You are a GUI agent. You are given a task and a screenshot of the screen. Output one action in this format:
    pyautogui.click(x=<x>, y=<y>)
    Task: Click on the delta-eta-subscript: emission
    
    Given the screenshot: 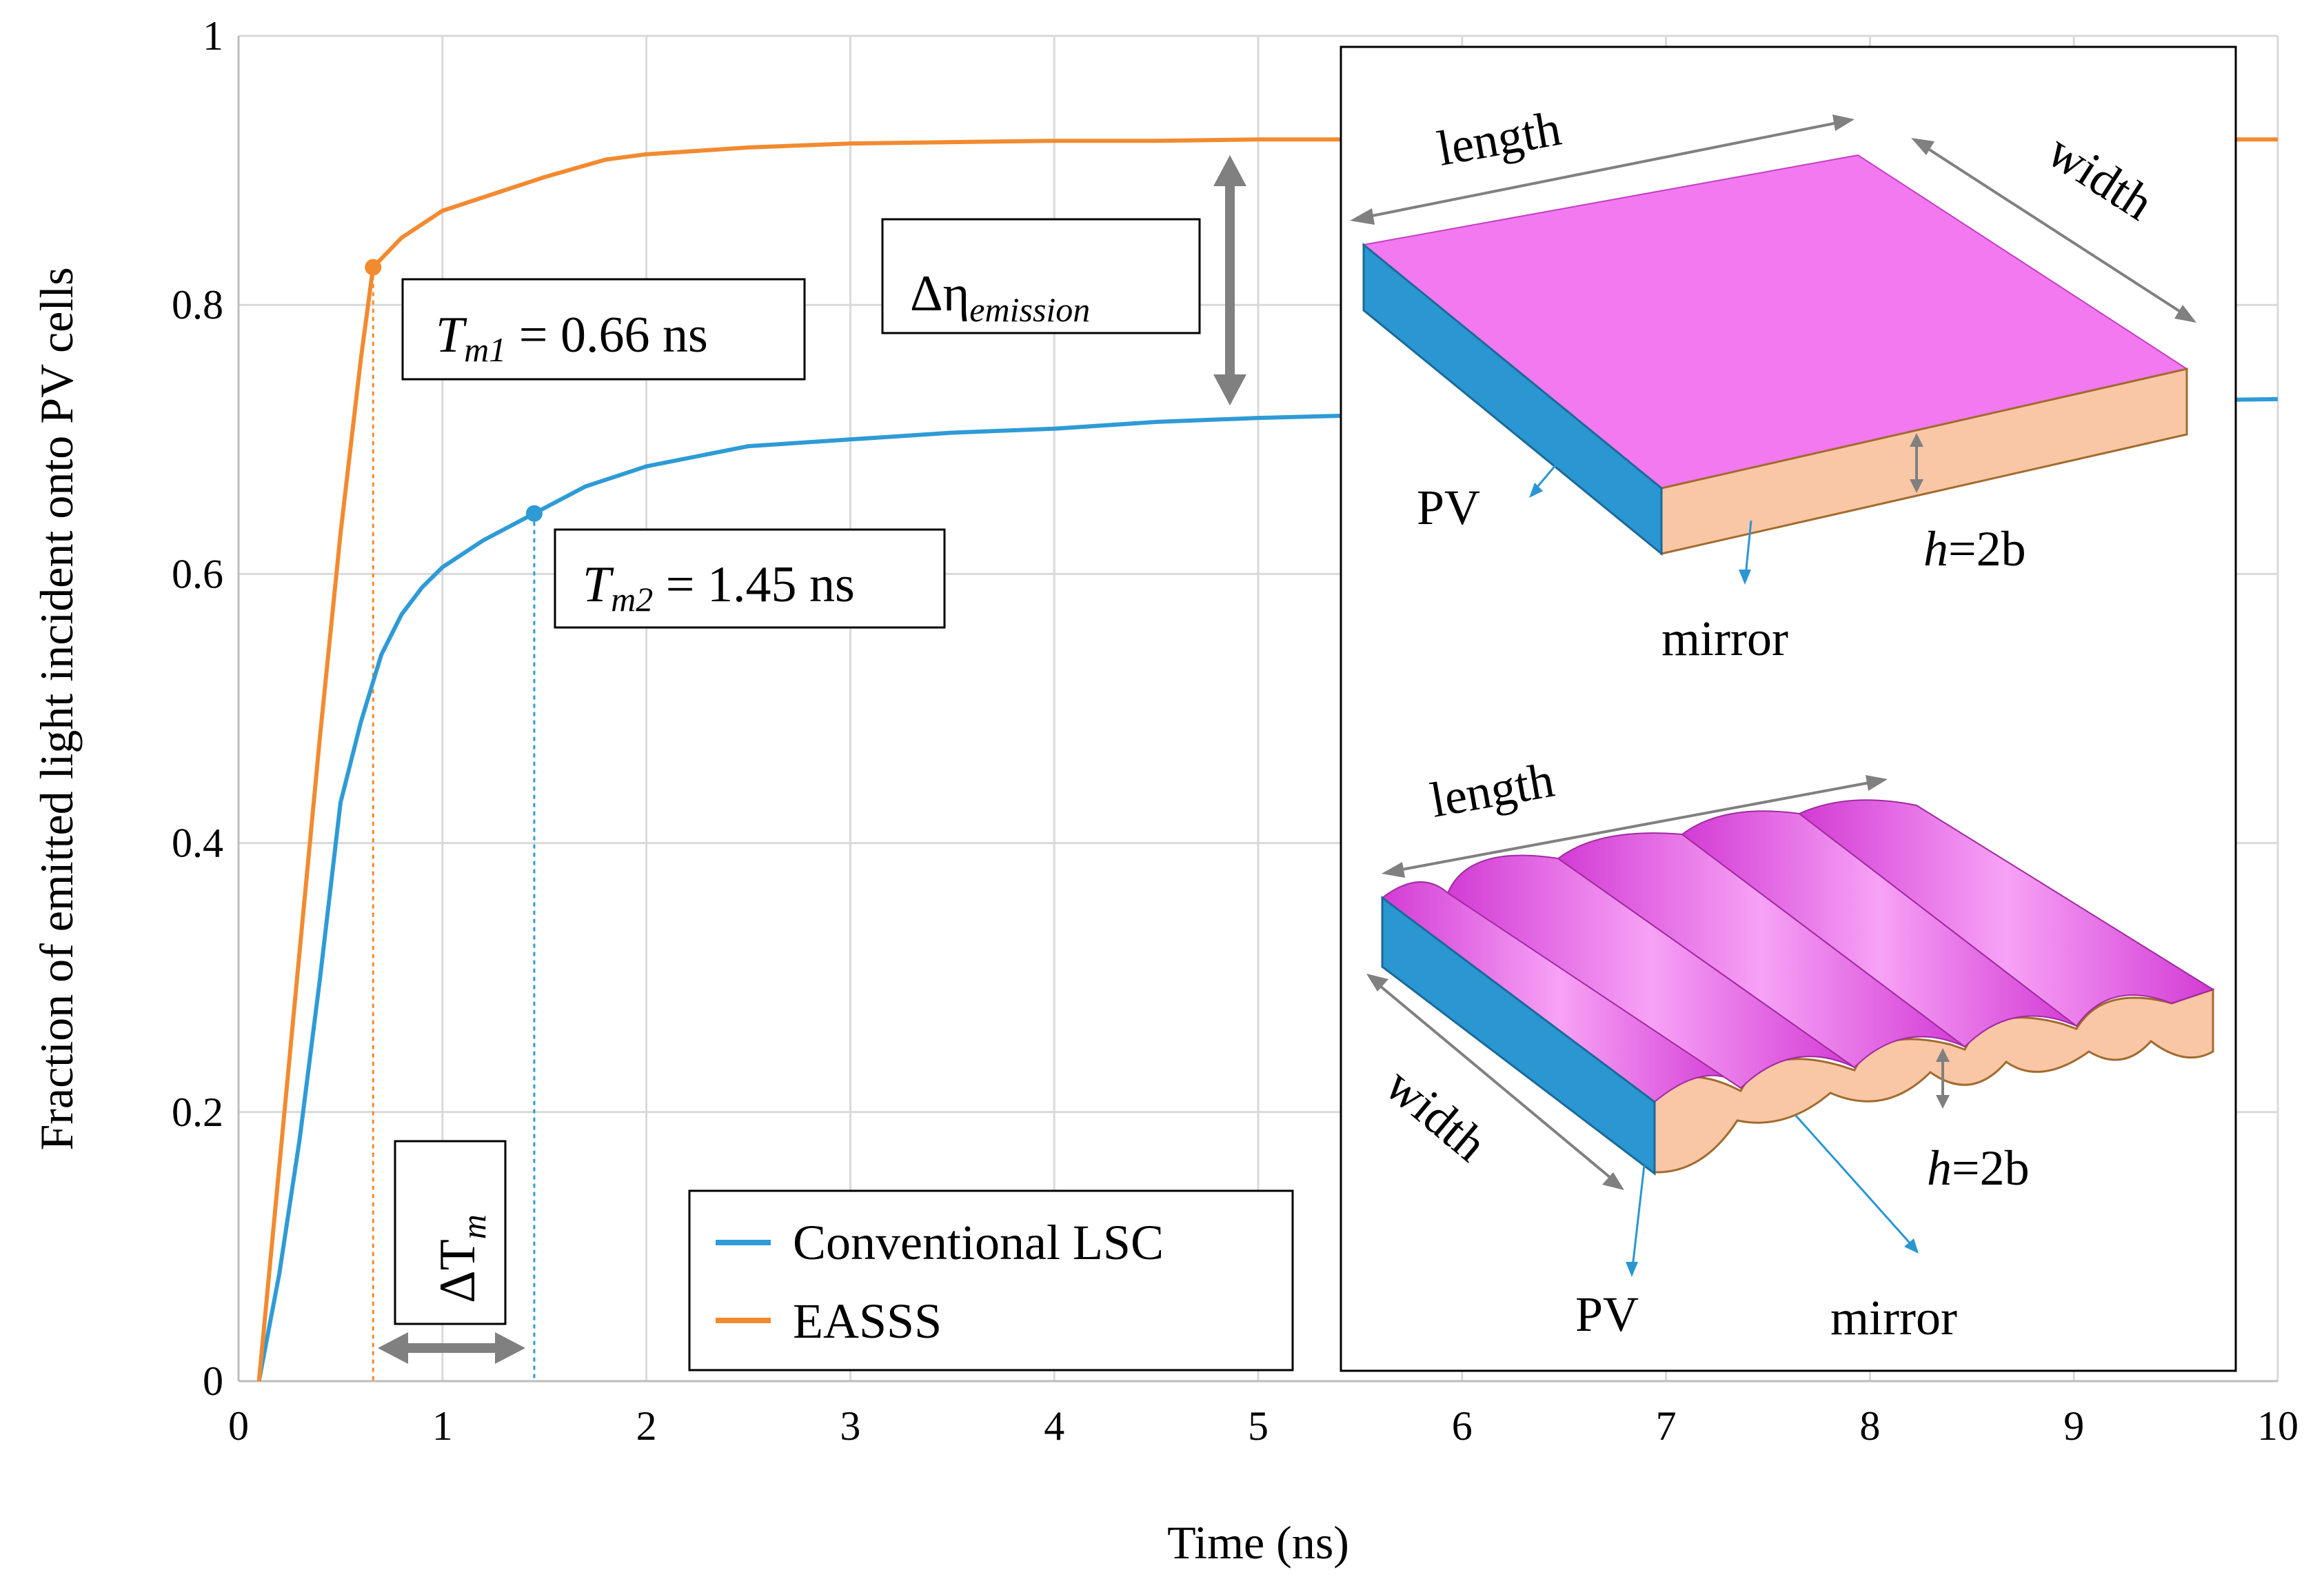 What is the action you would take?
    pyautogui.click(x=1029, y=309)
    